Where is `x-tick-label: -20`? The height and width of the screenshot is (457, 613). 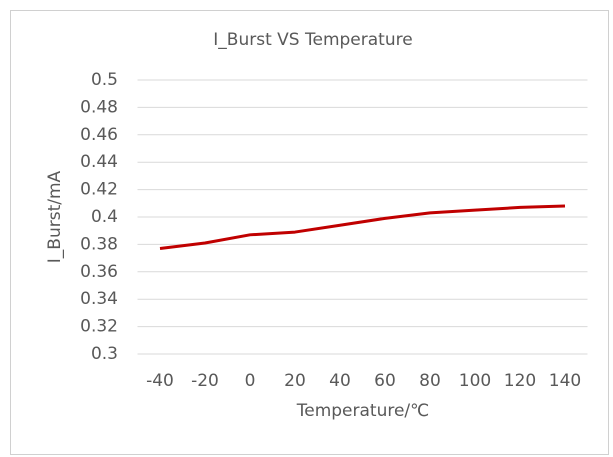
x-tick-label: -20 is located at coordinates (205, 381).